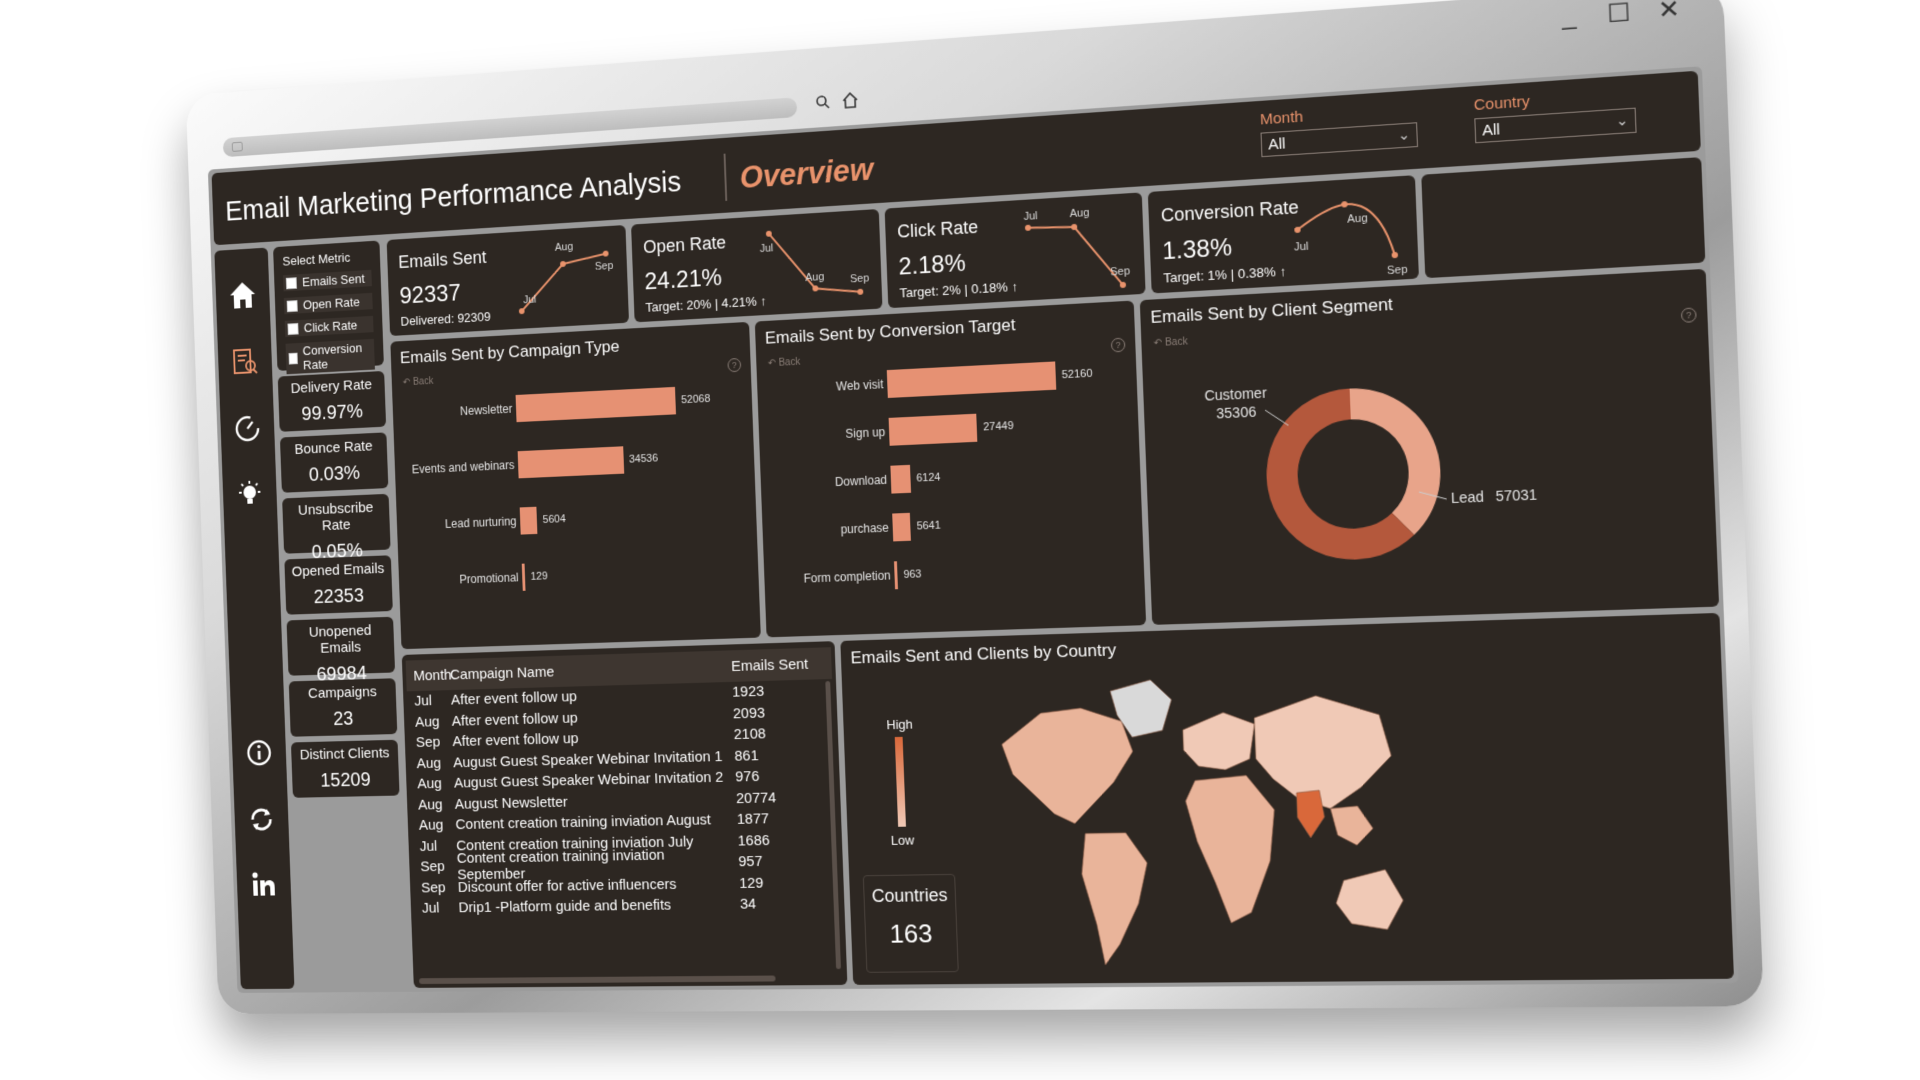  I want to click on bar-row: Newsletter 52068, so click(551, 406).